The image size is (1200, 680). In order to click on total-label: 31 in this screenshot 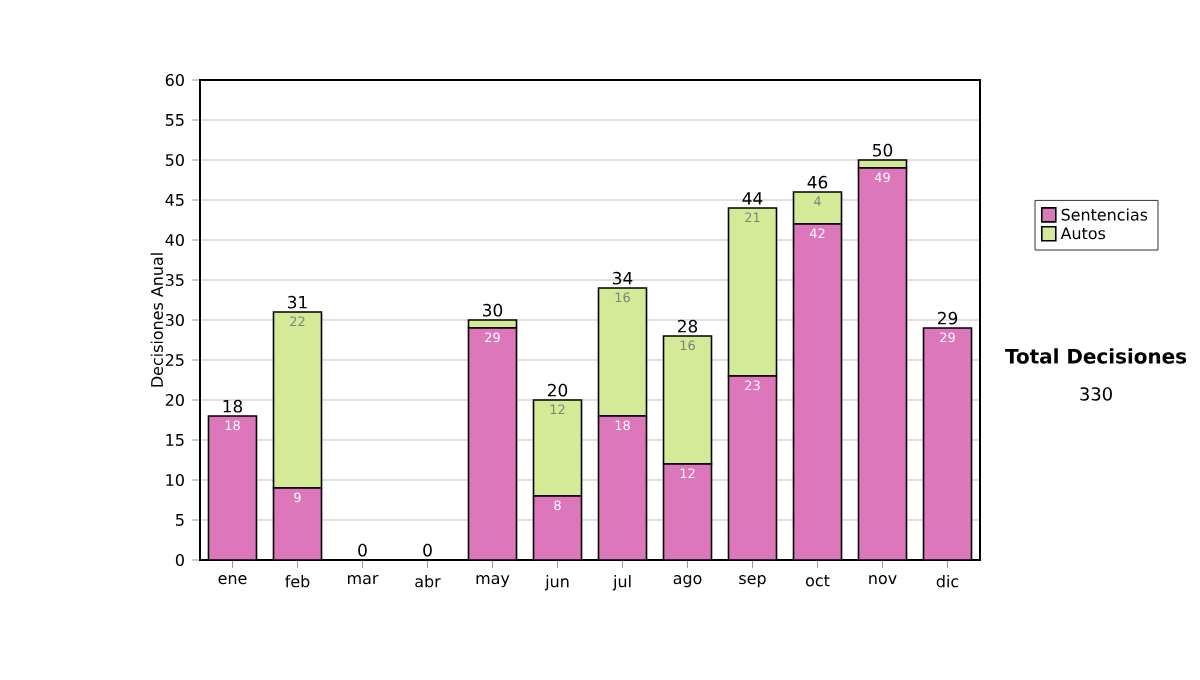, I will do `click(297, 302)`.